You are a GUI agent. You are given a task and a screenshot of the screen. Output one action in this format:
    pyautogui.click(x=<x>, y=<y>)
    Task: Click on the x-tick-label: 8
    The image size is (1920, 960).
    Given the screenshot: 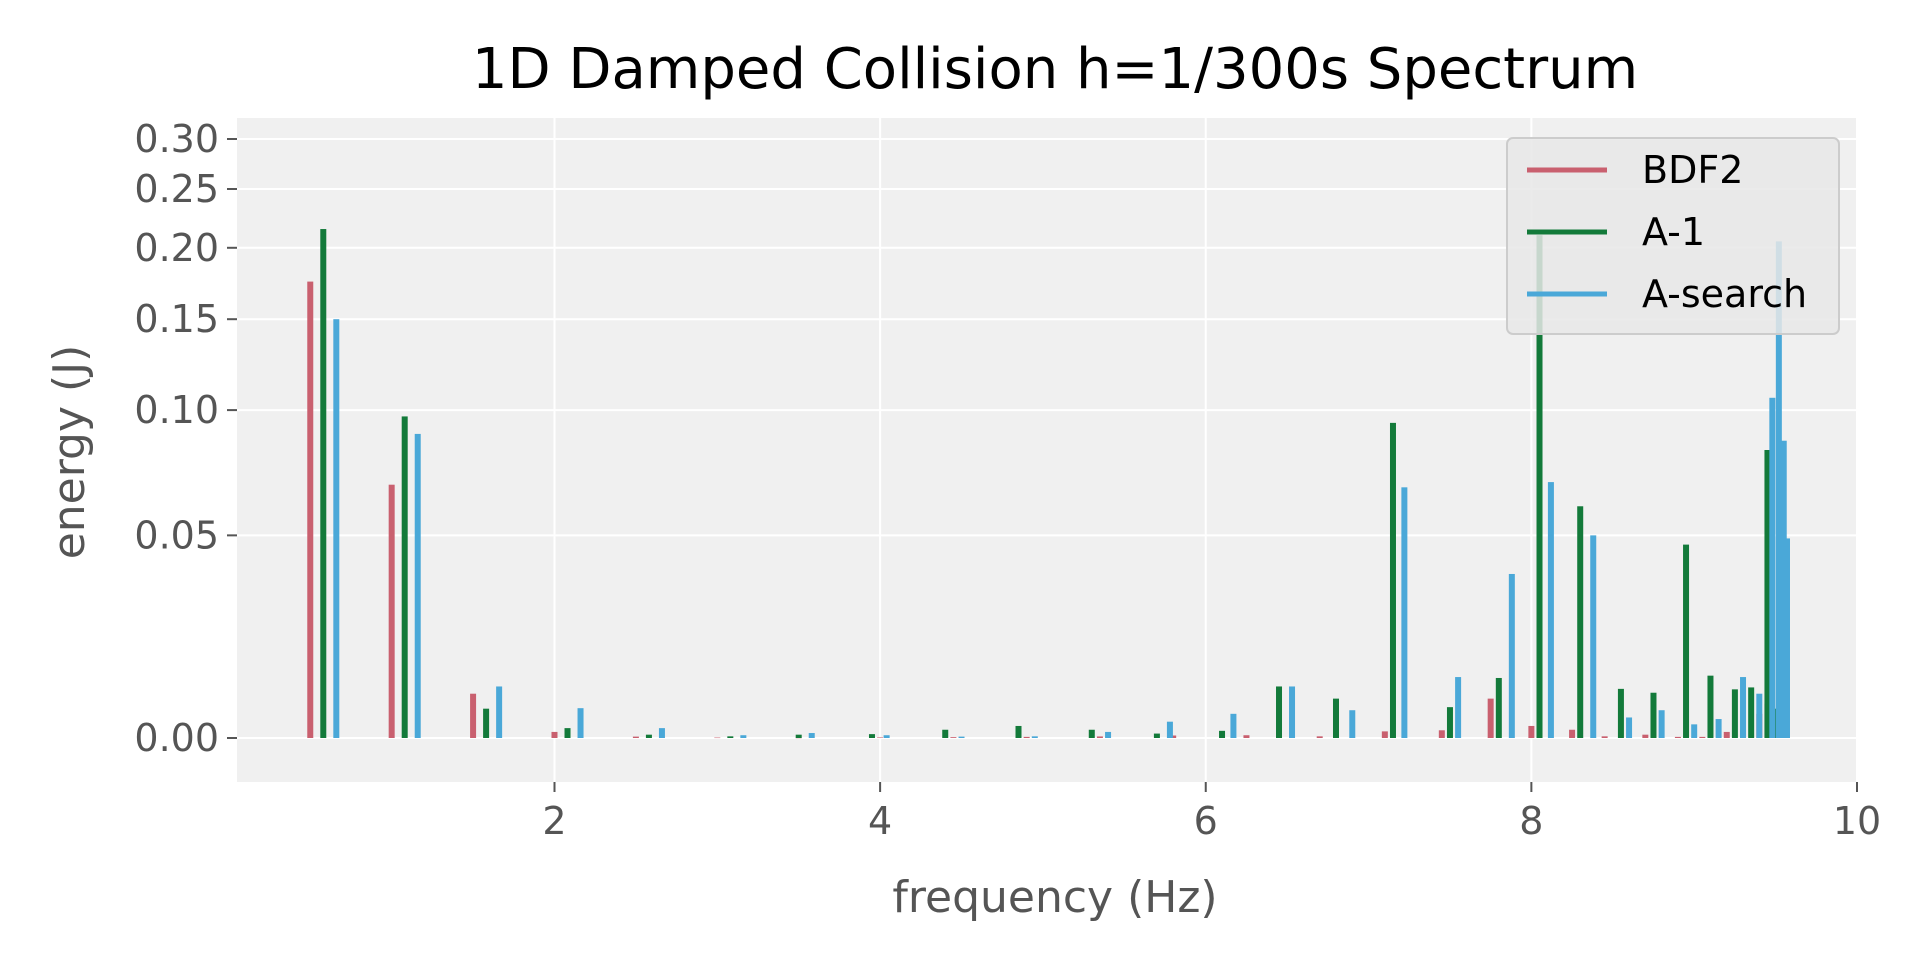 What is the action you would take?
    pyautogui.click(x=1531, y=821)
    